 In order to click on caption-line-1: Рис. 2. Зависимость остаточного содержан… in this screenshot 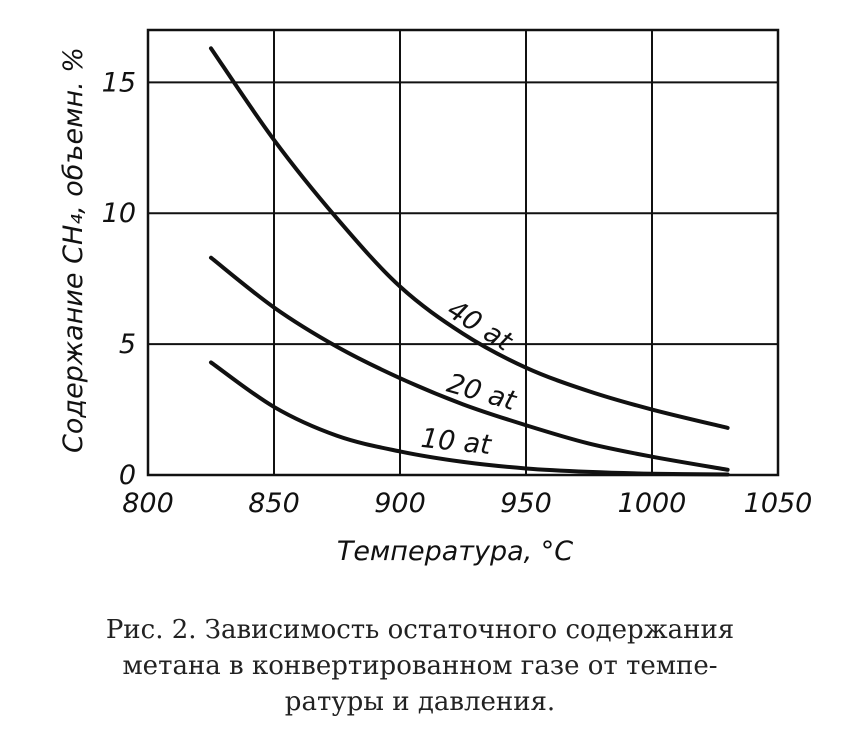, I will do `click(420, 630)`.